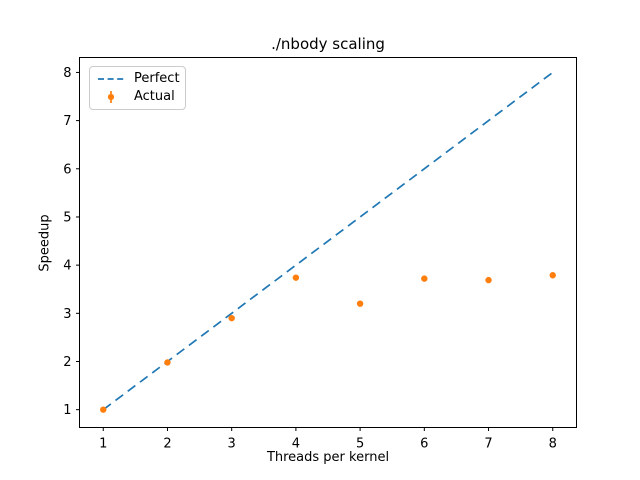  I want to click on x-tick-label: 2, so click(167, 444).